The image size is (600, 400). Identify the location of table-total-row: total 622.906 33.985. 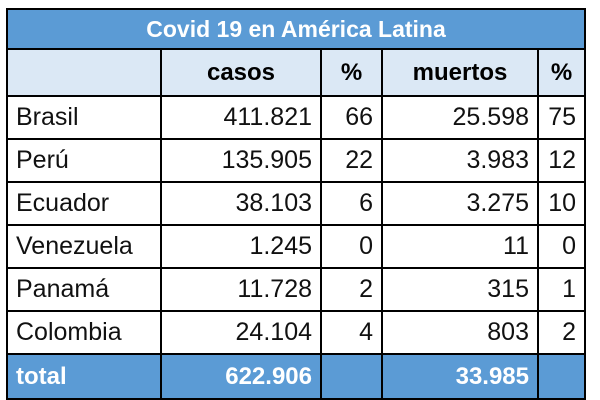
(296, 376).